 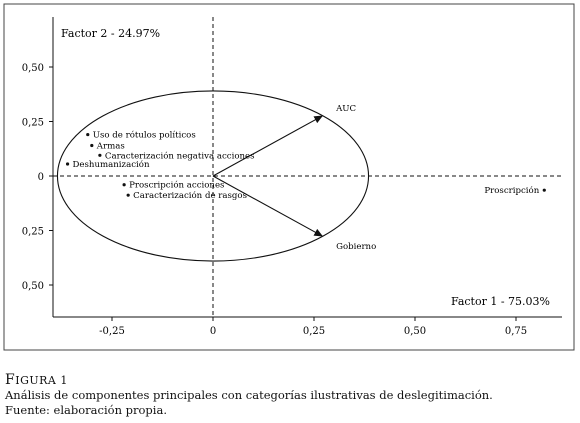 What do you see at coordinates (511, 190) in the screenshot?
I see `data-point-label: Proscripción` at bounding box center [511, 190].